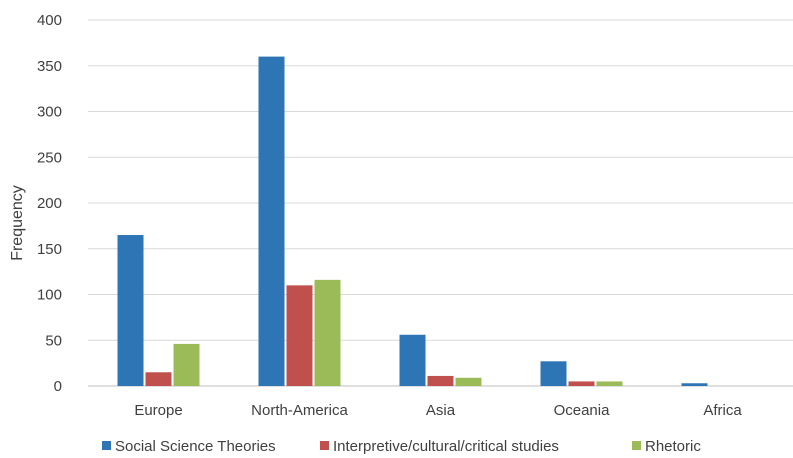  Describe the element at coordinates (58, 386) in the screenshot. I see `y-tick-label: 0` at that location.